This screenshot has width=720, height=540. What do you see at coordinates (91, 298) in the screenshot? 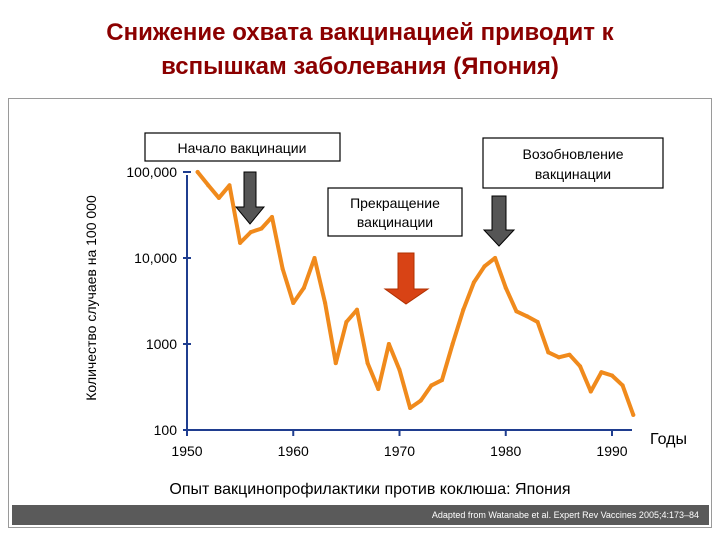
I see `y-axis-label: Количество случаев на 100 000` at bounding box center [91, 298].